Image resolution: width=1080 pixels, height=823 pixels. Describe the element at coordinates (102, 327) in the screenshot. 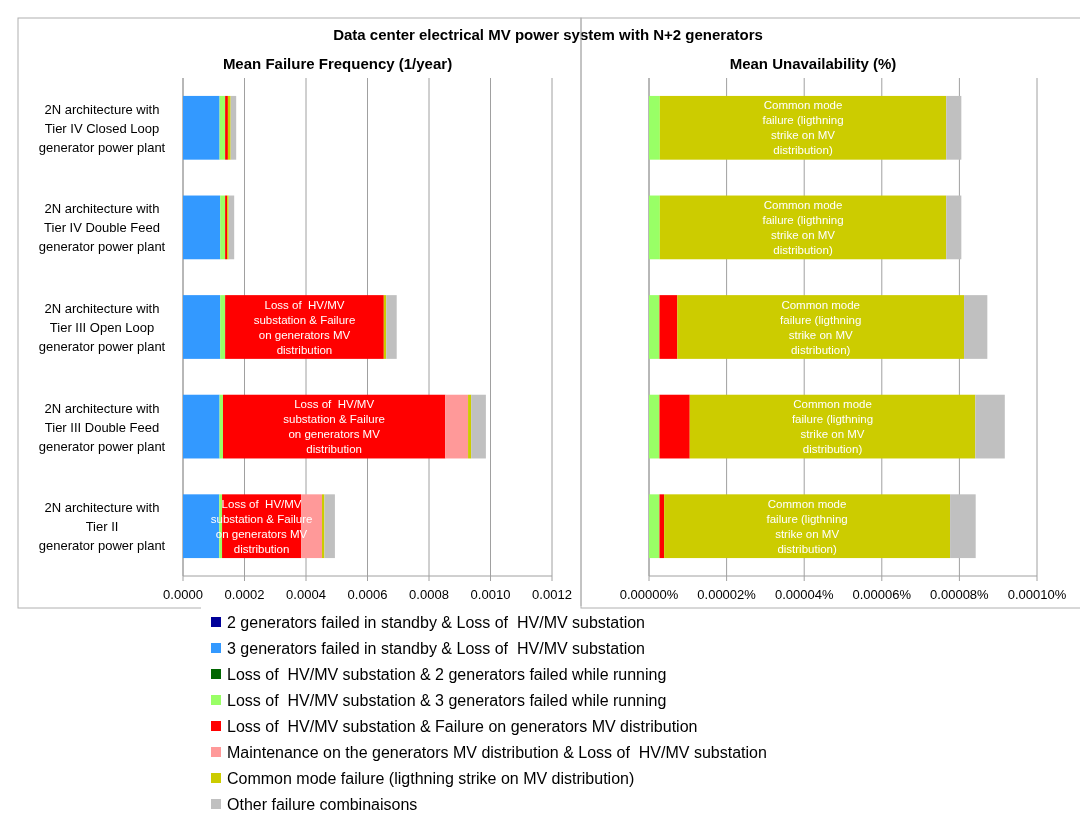

I see `y-tick-label: 2N architecture with Tier III Open Loop generator power plant` at that location.